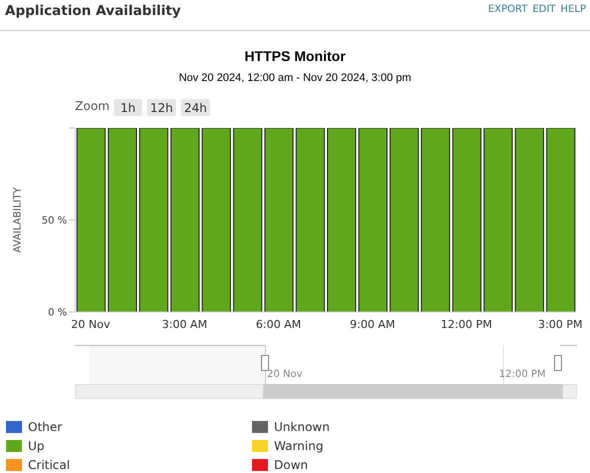  I want to click on text: Application Availability, so click(93, 11).